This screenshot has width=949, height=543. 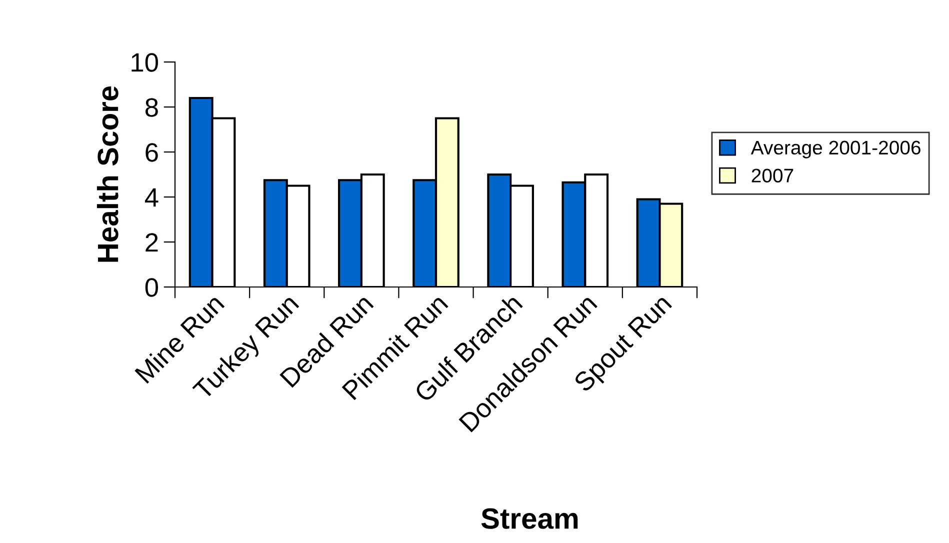 I want to click on y-tick-label: 8, so click(x=152, y=107).